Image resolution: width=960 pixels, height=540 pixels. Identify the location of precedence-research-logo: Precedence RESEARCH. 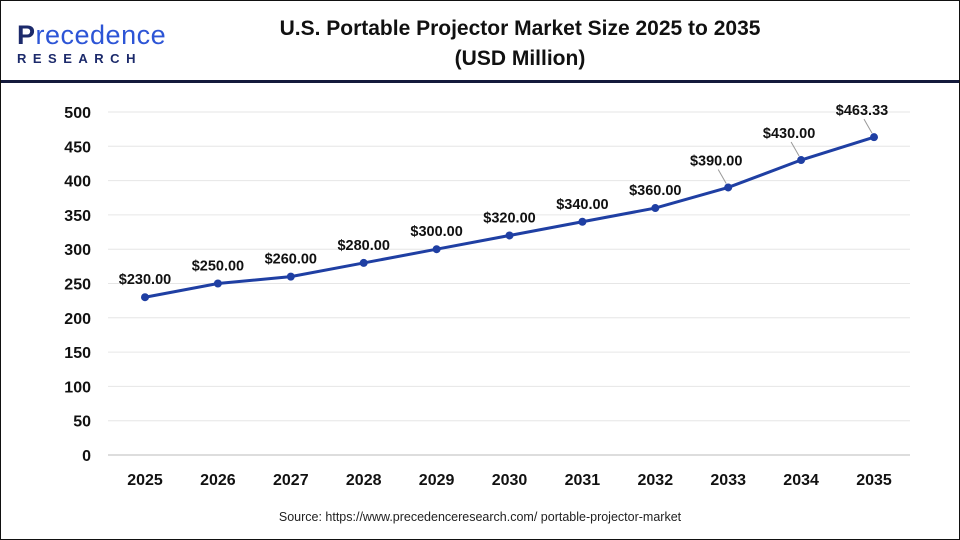
(92, 43).